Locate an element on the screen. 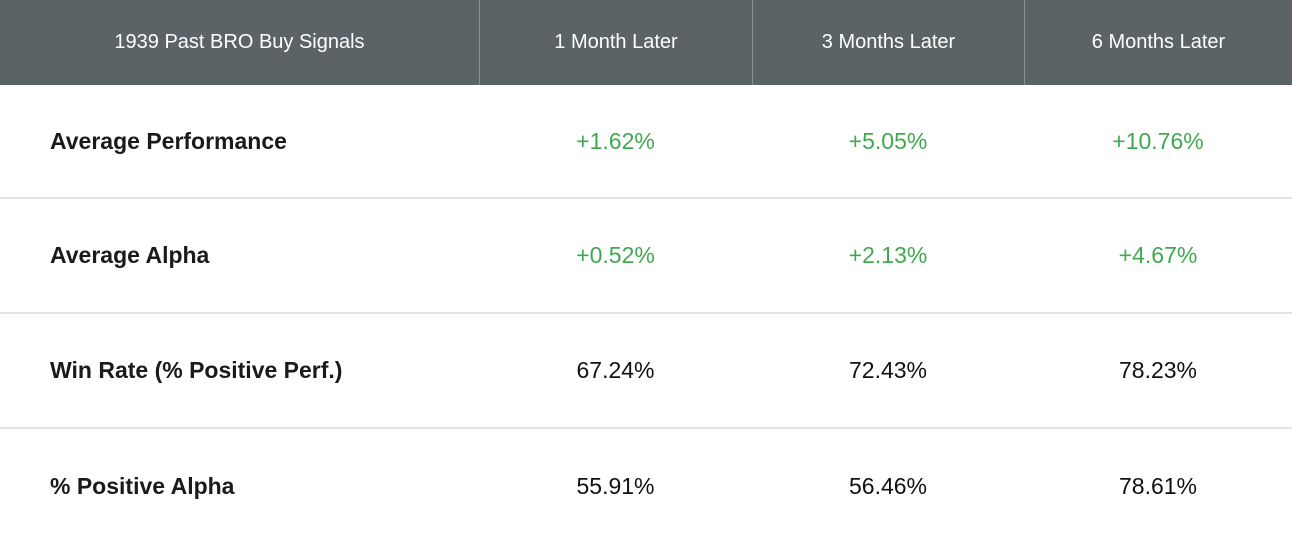 This screenshot has height=543, width=1292. cell-average-alpha-3m: +2.13% is located at coordinates (888, 256).